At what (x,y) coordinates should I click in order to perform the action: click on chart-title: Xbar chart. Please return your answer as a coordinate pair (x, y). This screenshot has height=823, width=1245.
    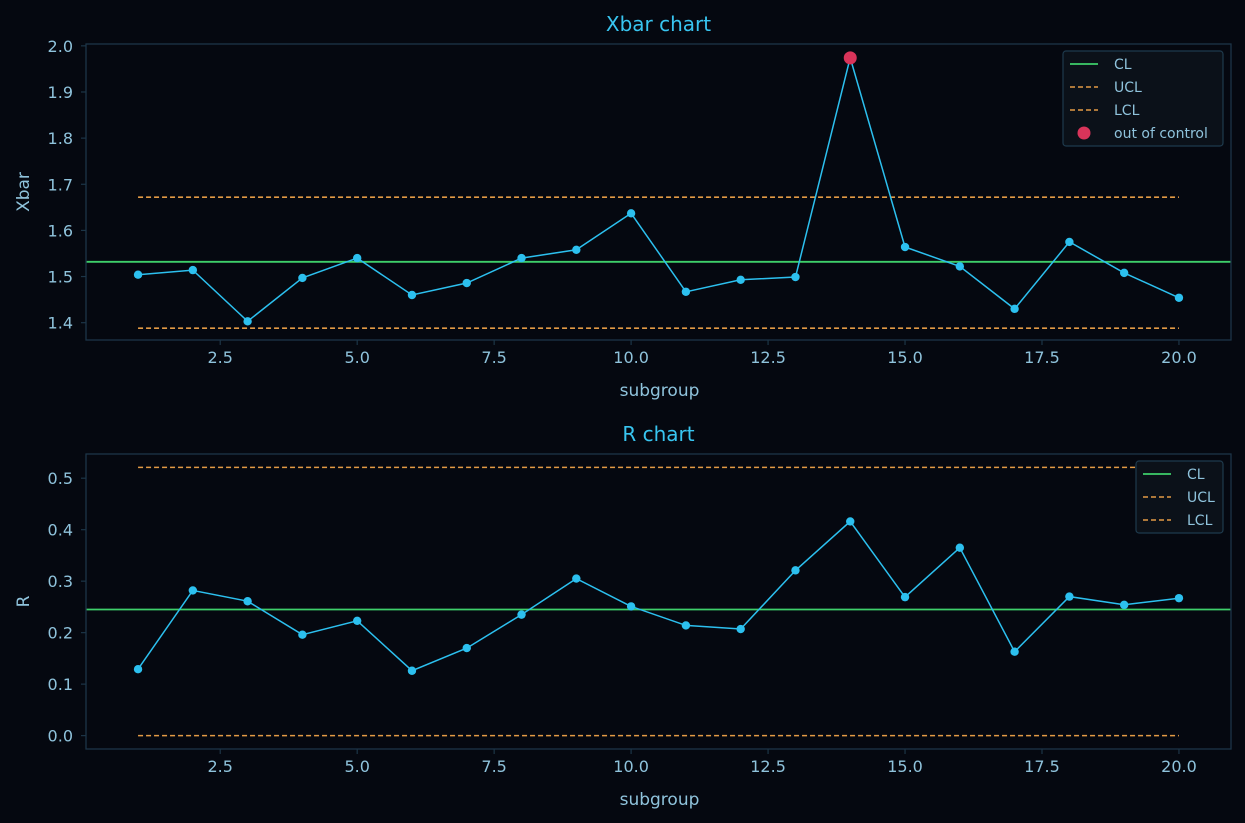
    Looking at the image, I should click on (658, 24).